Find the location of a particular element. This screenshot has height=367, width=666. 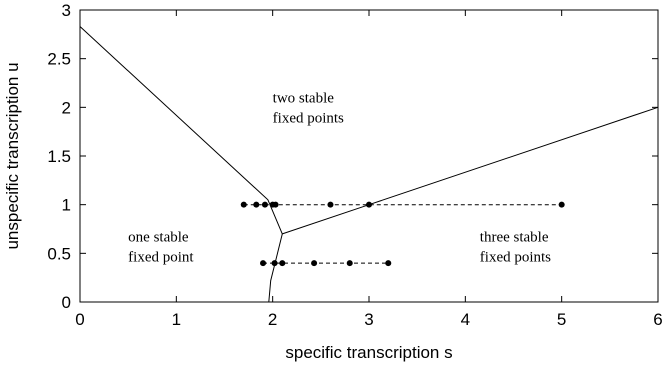

y-tick-label-6: 3 is located at coordinates (66, 10).